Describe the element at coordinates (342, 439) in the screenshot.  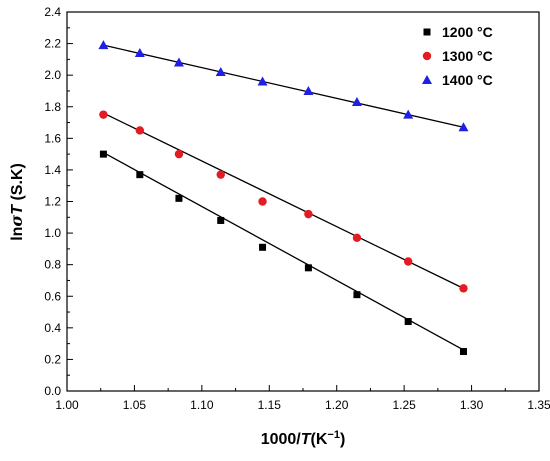
I see `x-axis-title-close: )` at that location.